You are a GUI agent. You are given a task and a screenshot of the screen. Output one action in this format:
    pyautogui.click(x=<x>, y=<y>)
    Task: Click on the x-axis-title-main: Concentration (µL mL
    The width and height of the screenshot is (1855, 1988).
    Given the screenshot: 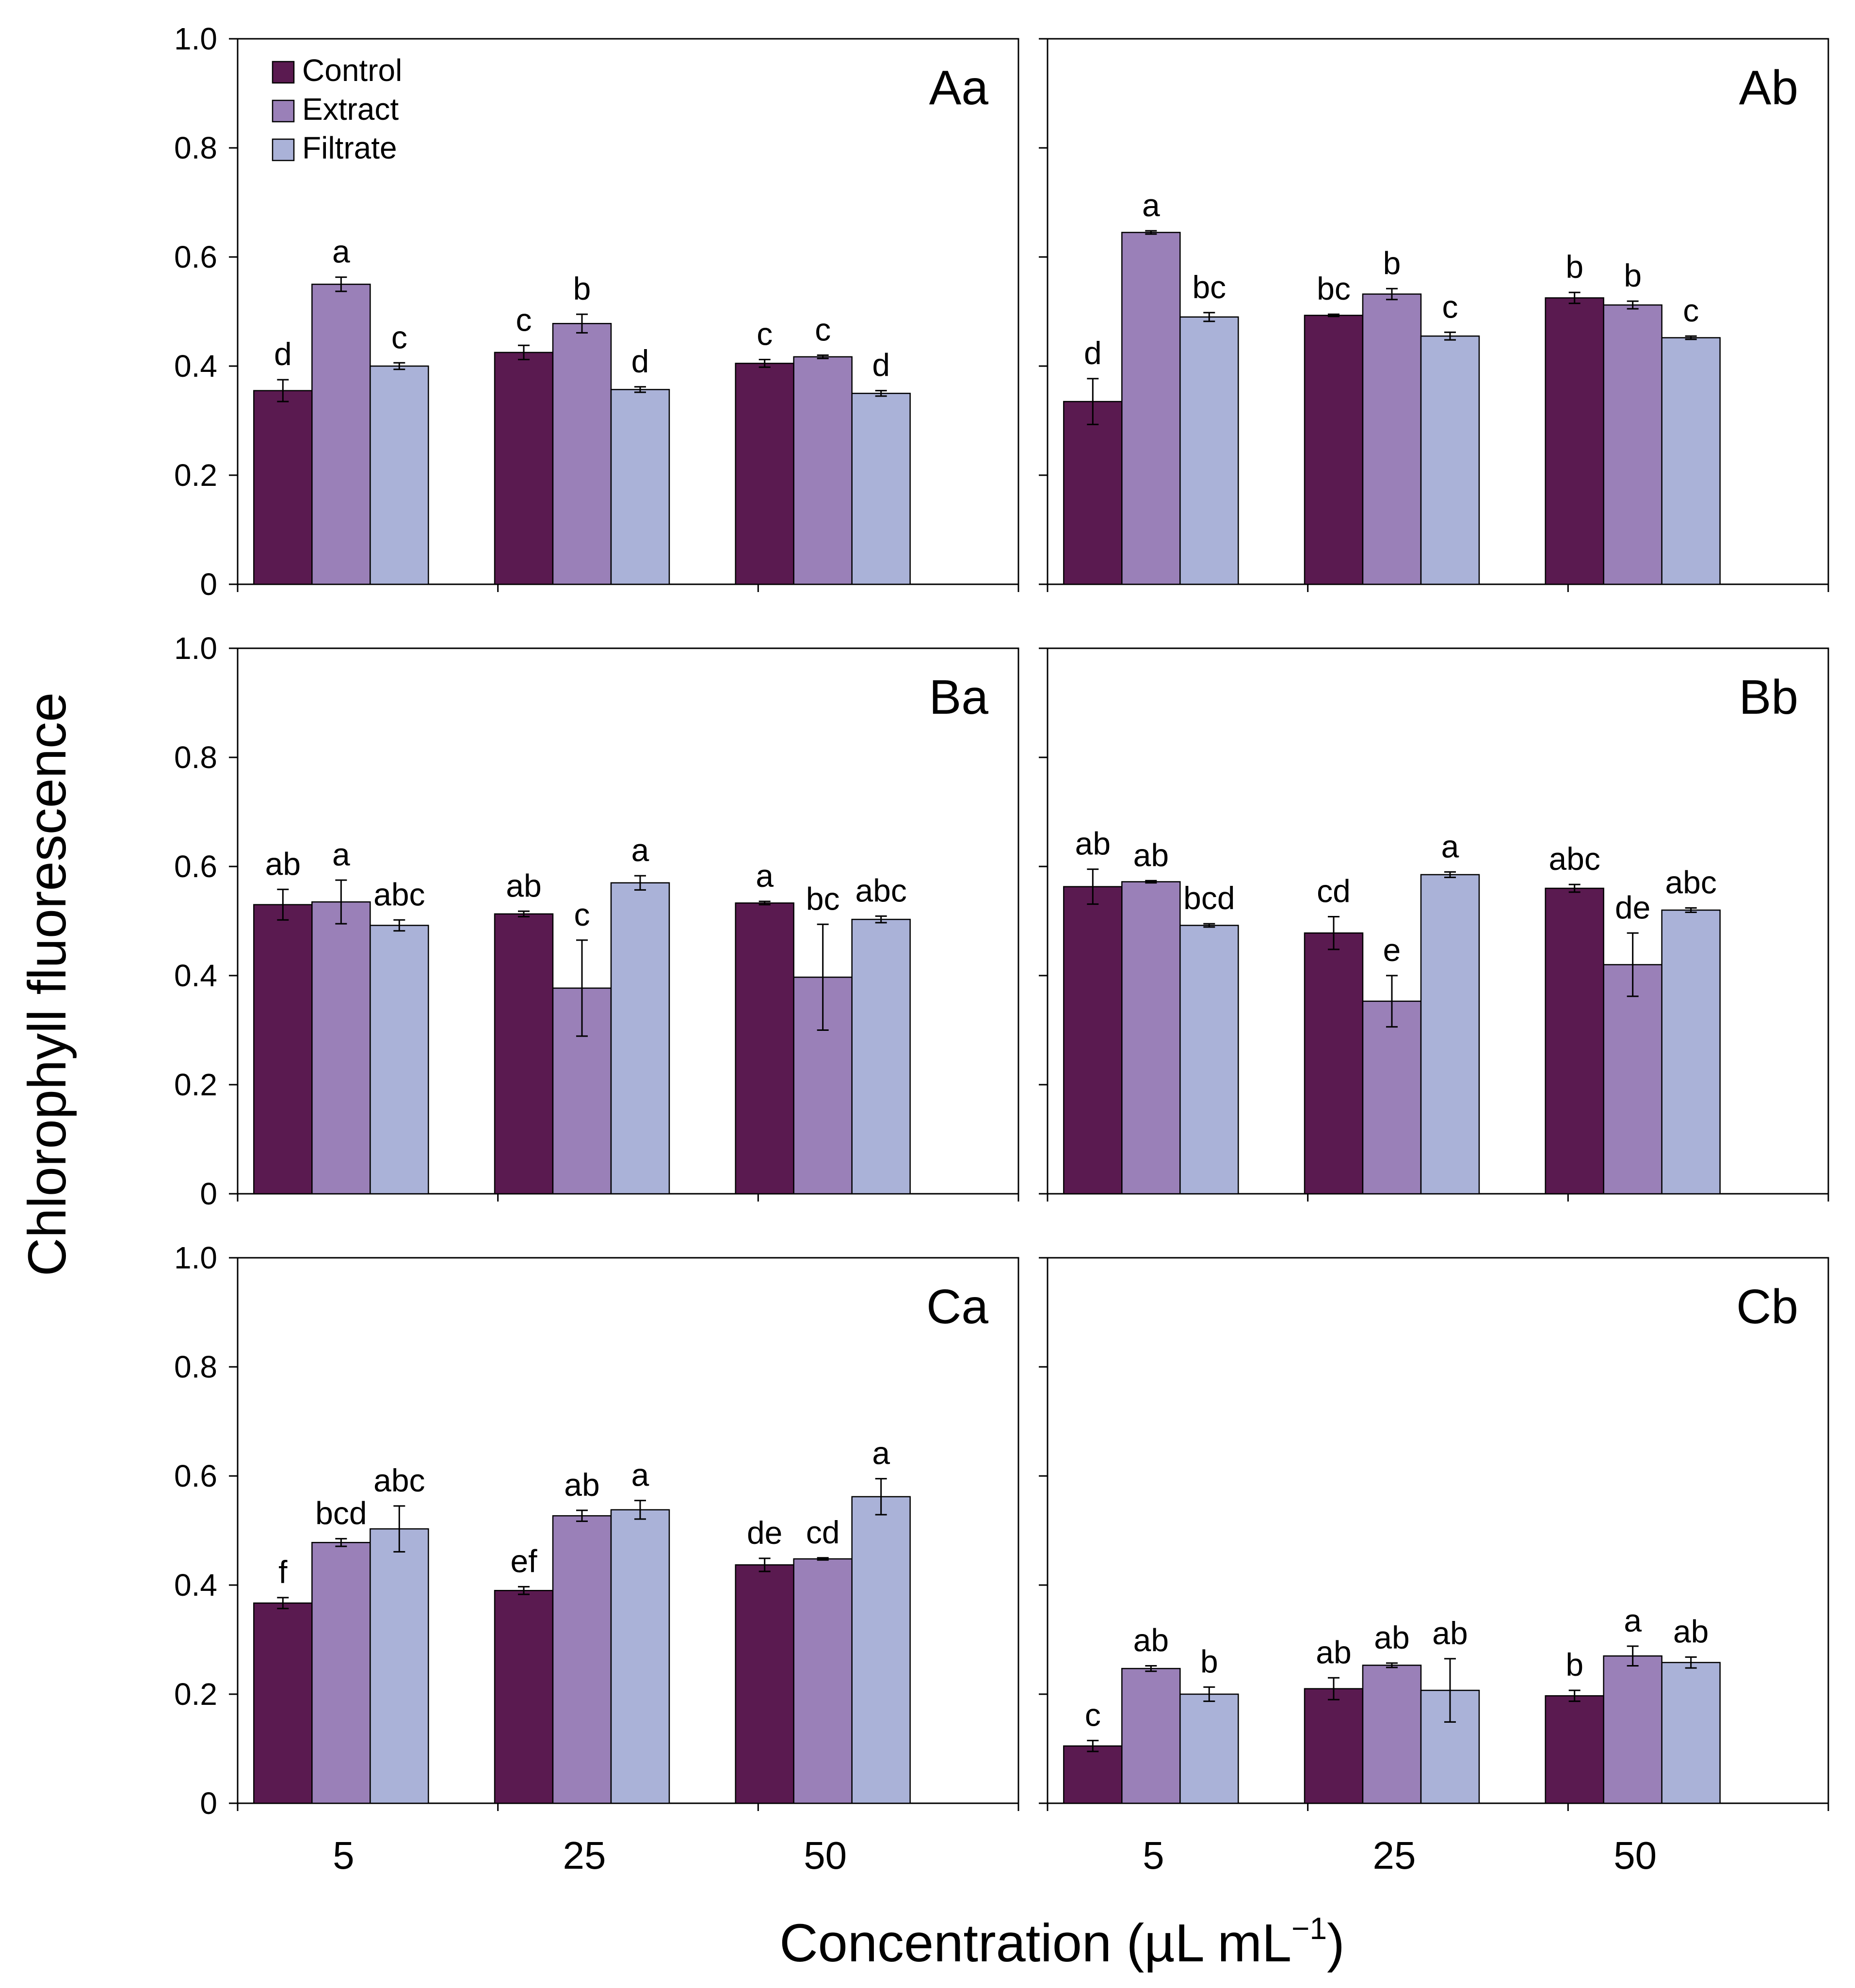 What is the action you would take?
    pyautogui.click(x=1035, y=1943)
    